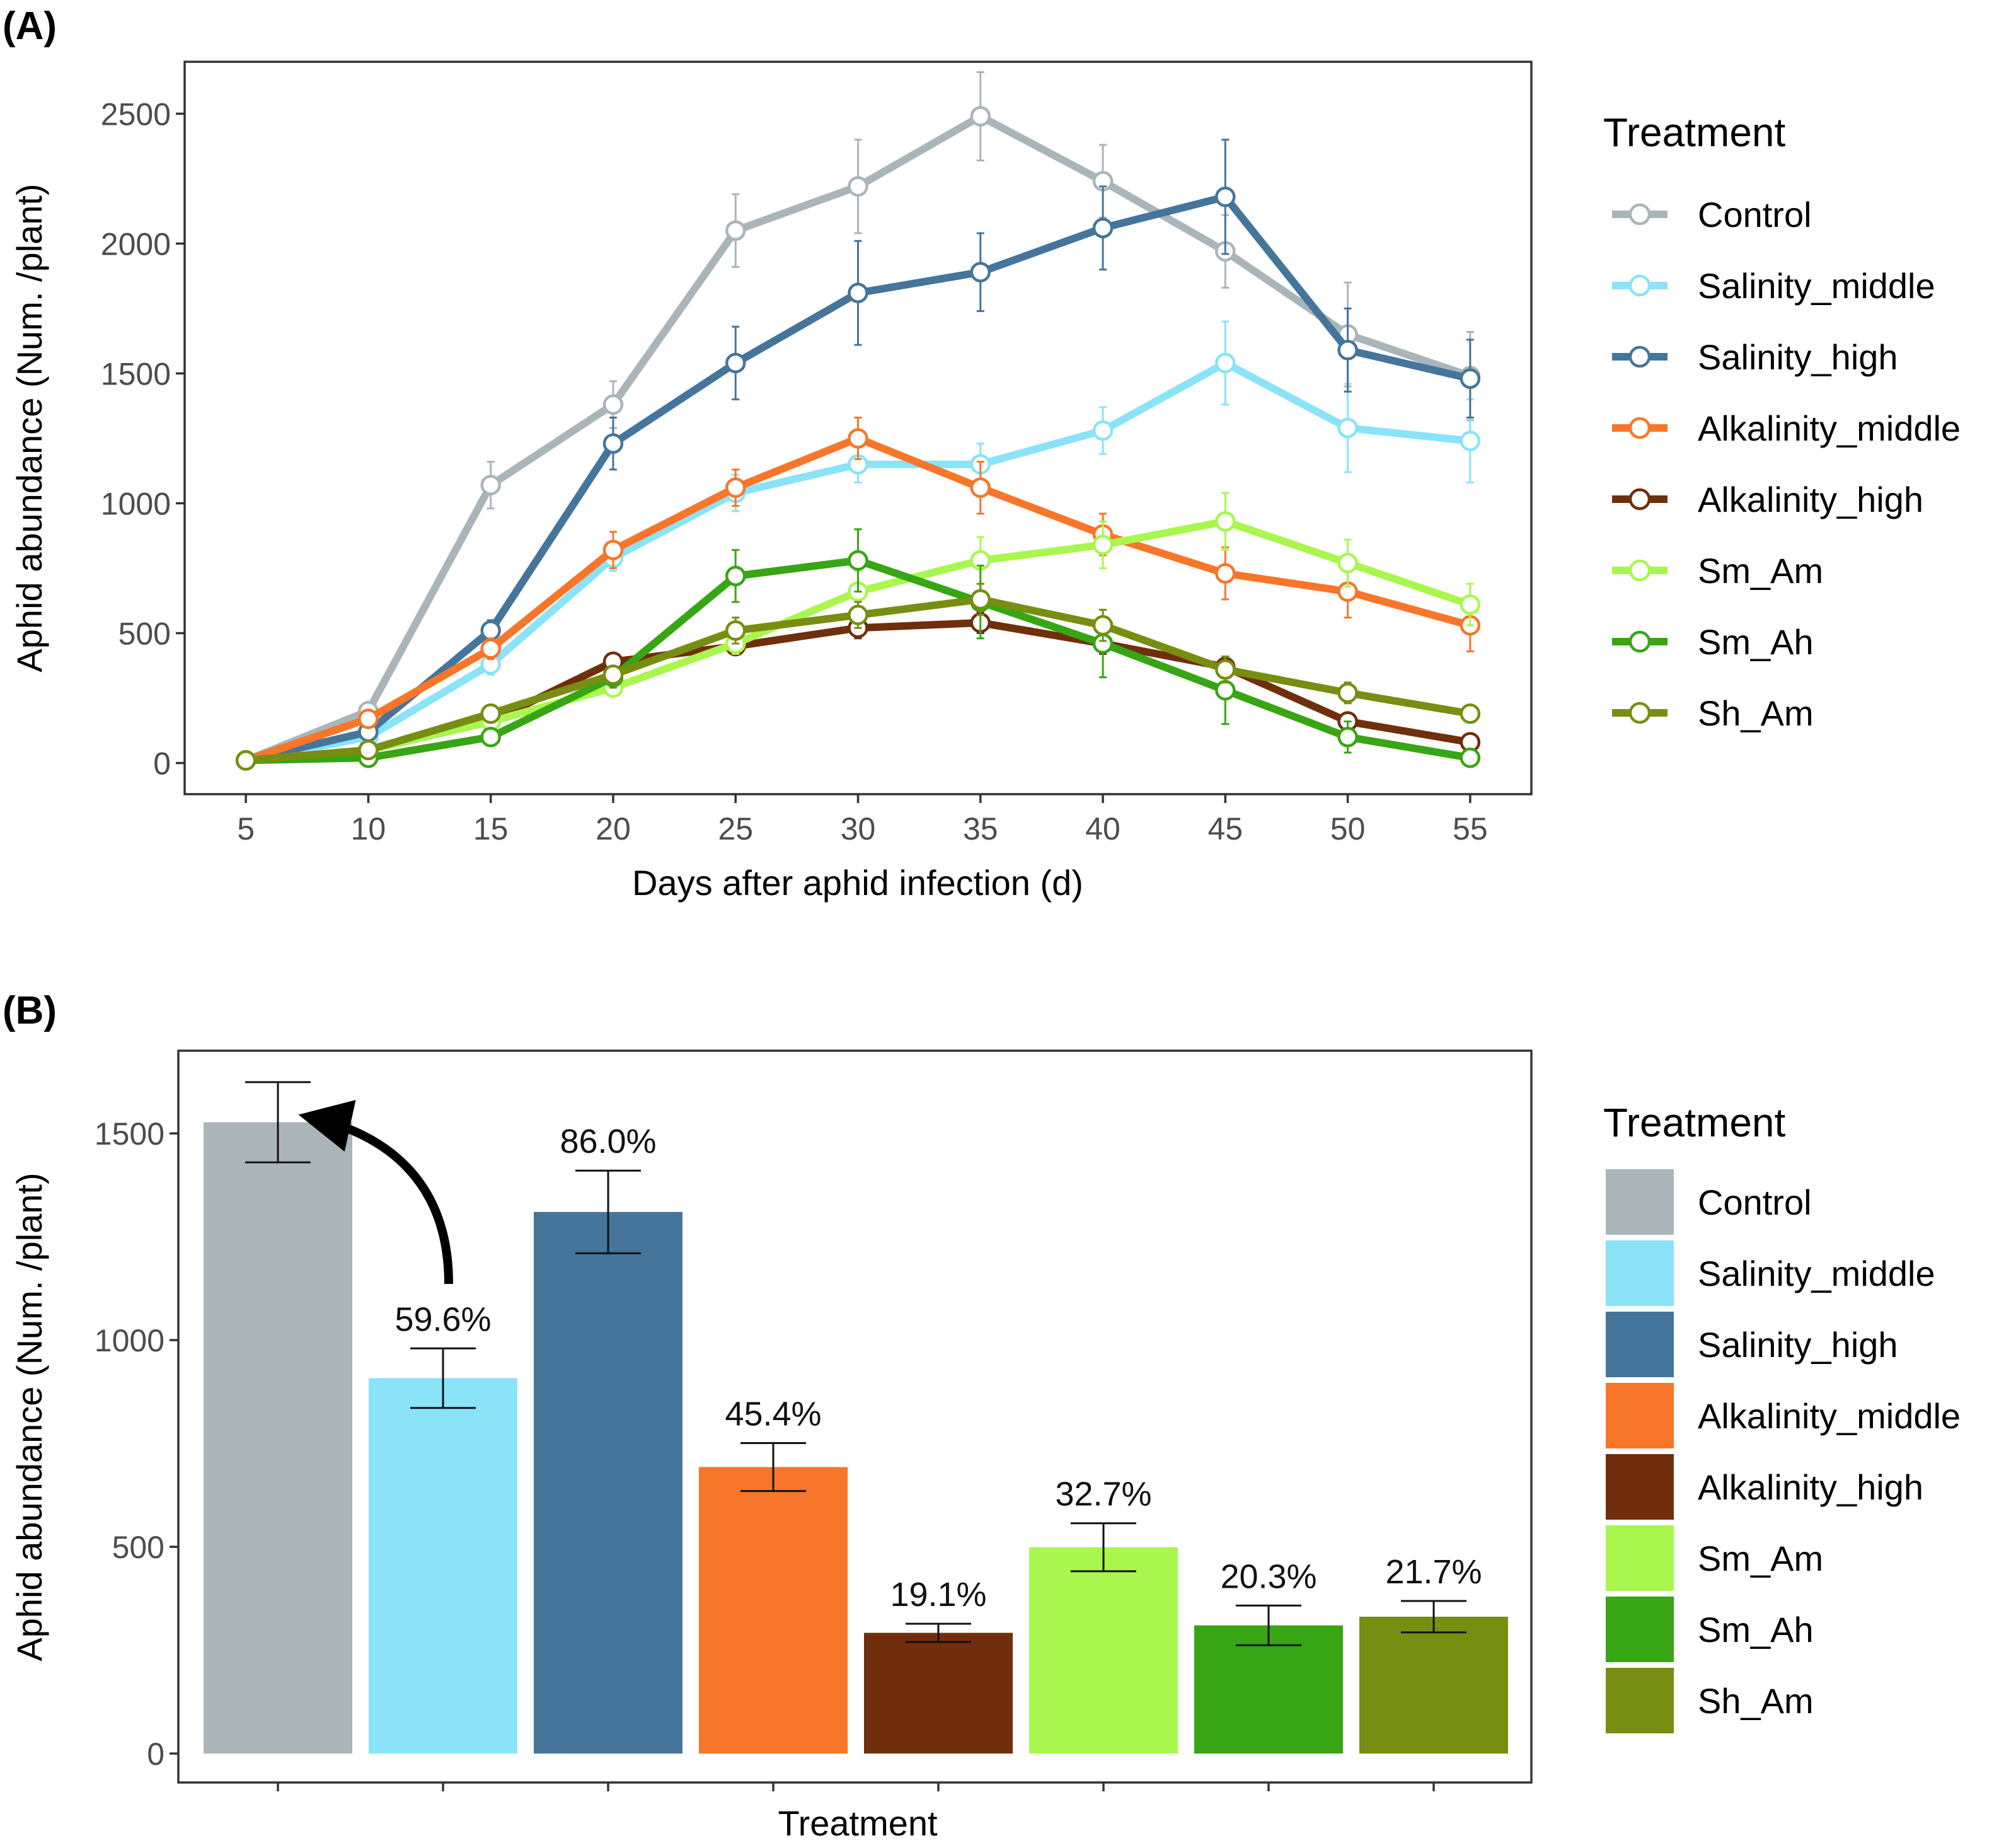  I want to click on panel-a-x-tick-label: 50, so click(1348, 828).